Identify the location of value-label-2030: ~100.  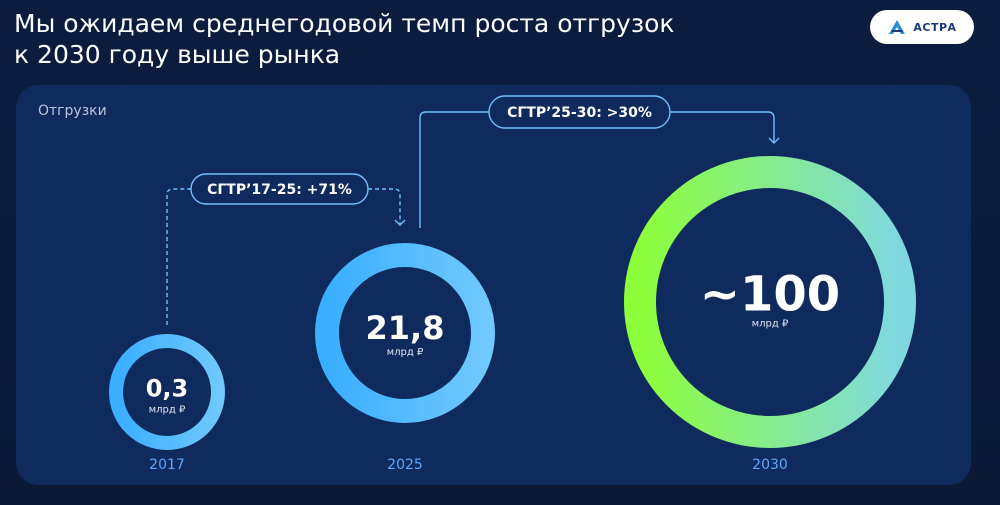
(770, 295).